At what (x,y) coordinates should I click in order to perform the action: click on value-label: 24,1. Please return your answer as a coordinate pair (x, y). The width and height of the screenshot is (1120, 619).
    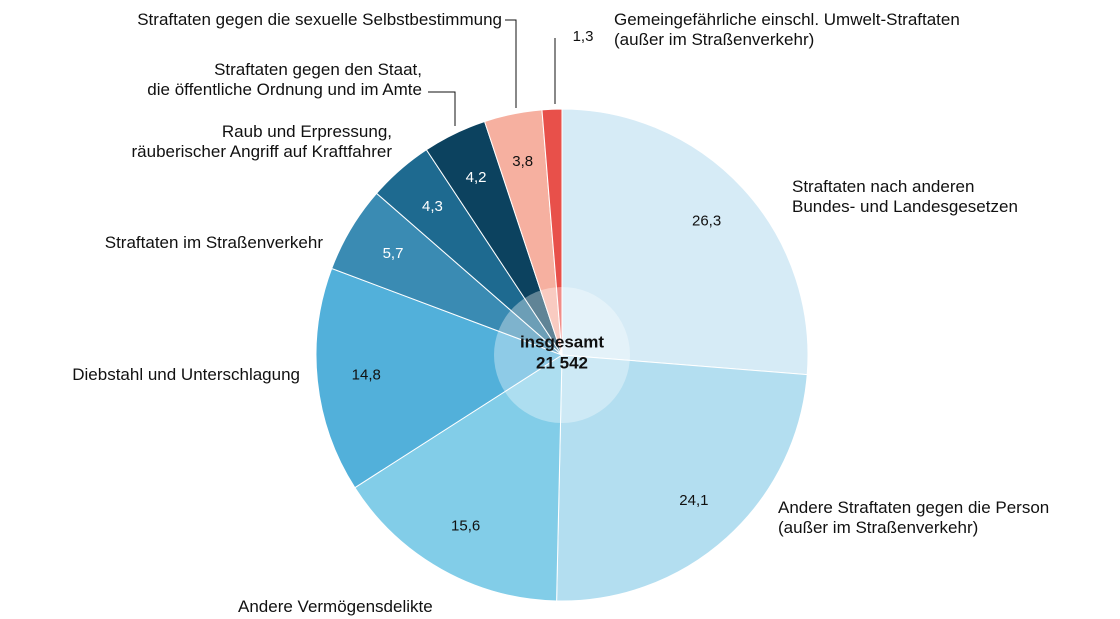
    Looking at the image, I should click on (693, 500).